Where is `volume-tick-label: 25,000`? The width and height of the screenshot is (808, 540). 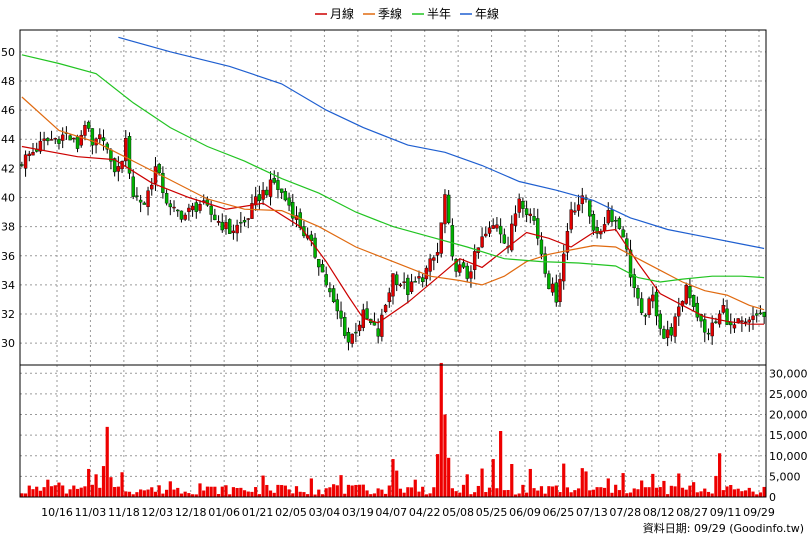 volume-tick-label: 25,000 is located at coordinates (788, 394).